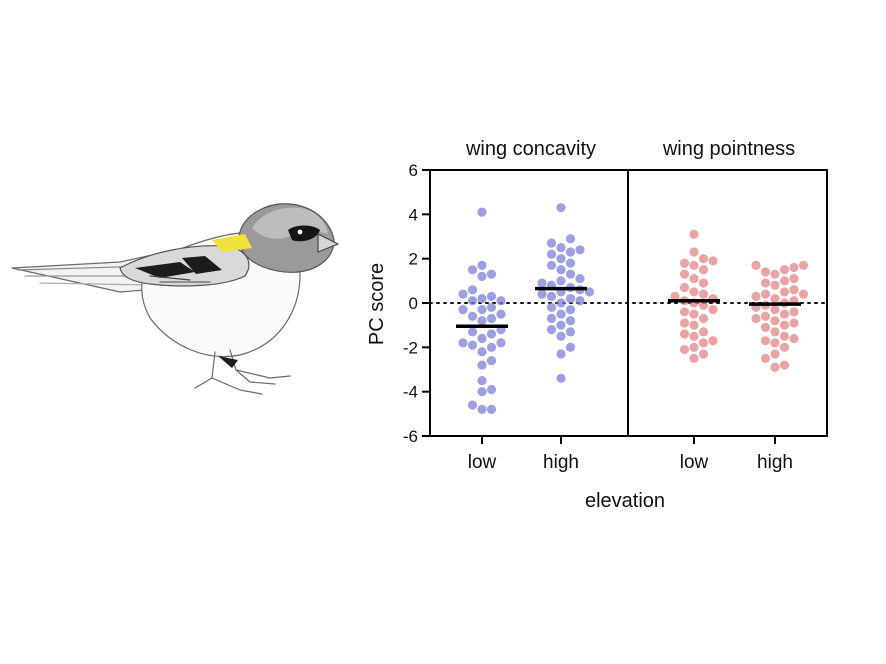 The width and height of the screenshot is (886, 664). I want to click on y-tick-label: 0, so click(413, 303).